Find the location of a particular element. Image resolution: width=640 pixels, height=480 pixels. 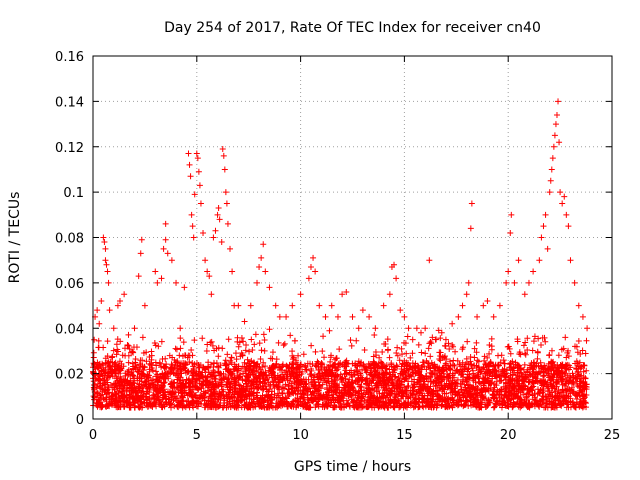

y-tick-label: 0.1 is located at coordinates (73, 193).